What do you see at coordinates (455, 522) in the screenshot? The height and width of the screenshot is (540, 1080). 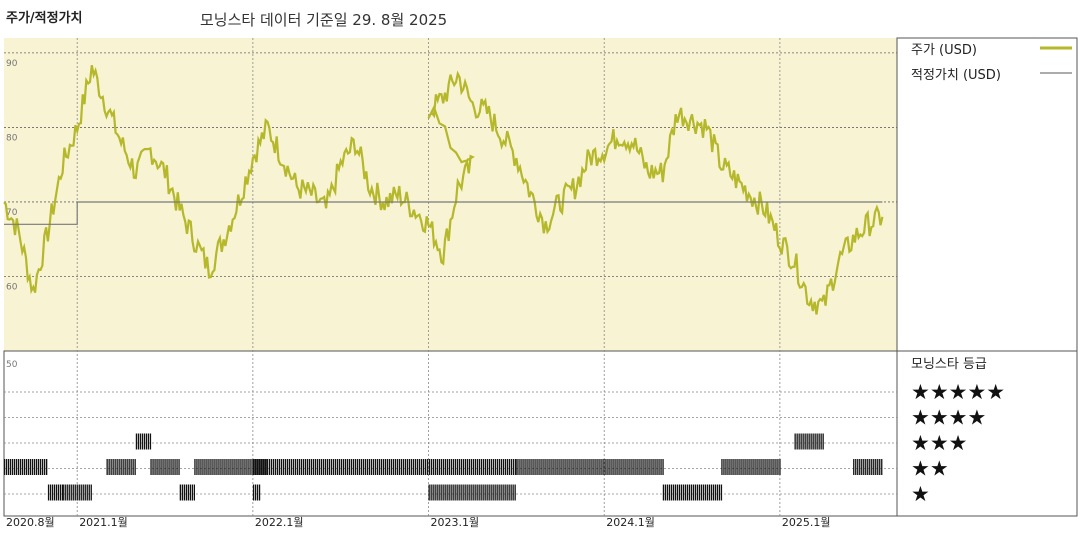 I see `x-tick-label: 2023.1월` at bounding box center [455, 522].